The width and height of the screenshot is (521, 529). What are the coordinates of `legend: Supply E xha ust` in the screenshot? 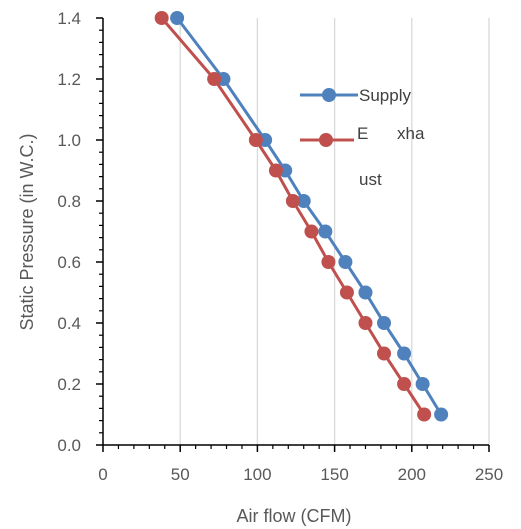 It's located at (362, 137).